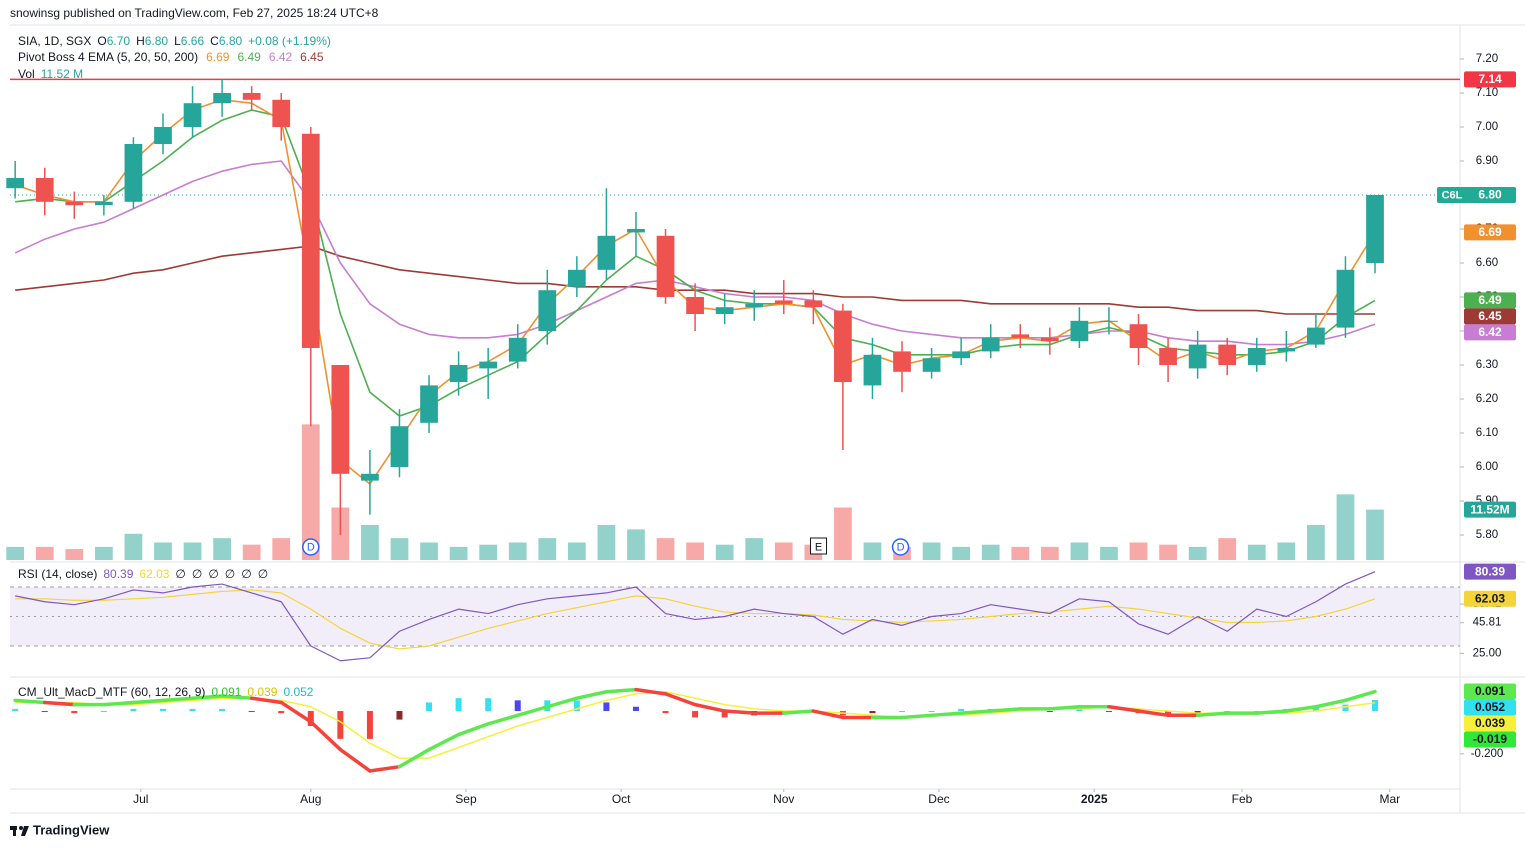 The image size is (1535, 849). Describe the element at coordinates (695, 725) in the screenshot. I see `macd-signal-line` at that location.